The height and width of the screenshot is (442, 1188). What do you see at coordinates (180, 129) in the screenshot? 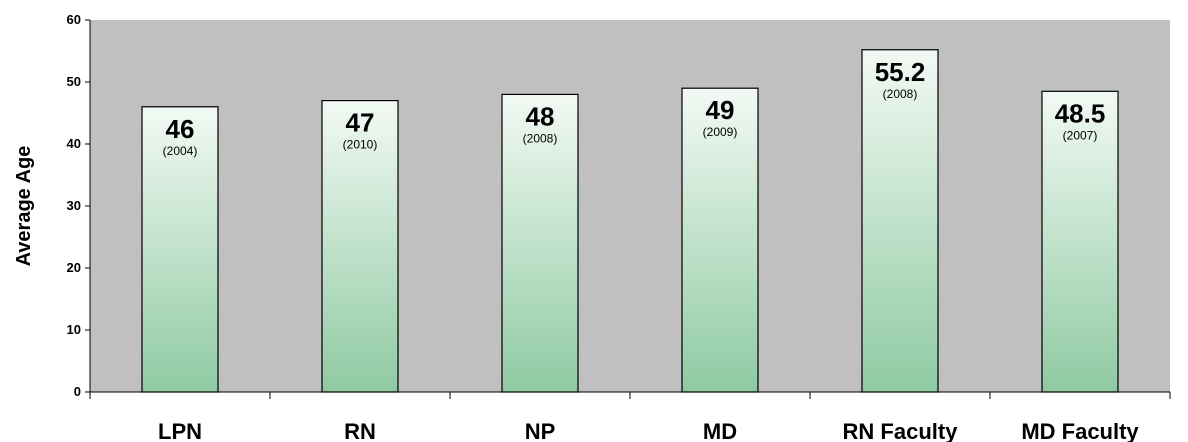
I see `bar-value-label: 46` at bounding box center [180, 129].